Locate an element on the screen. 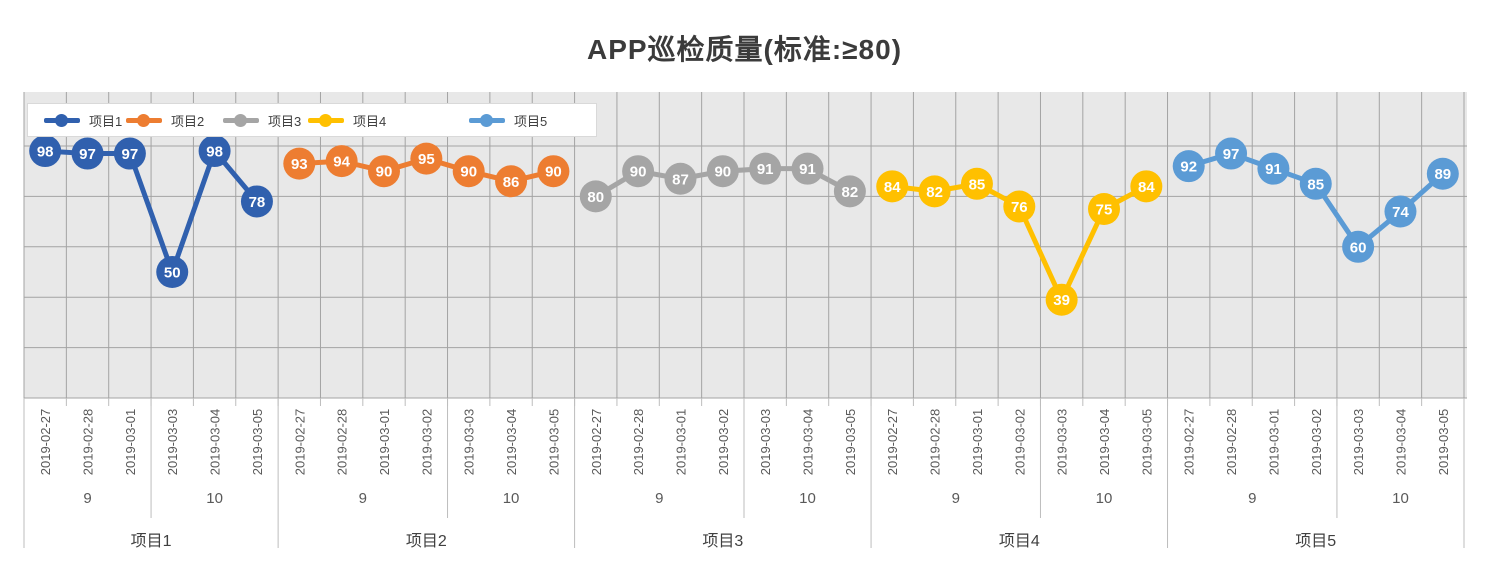 The height and width of the screenshot is (577, 1489). data-point-label: 74 is located at coordinates (1400, 212).